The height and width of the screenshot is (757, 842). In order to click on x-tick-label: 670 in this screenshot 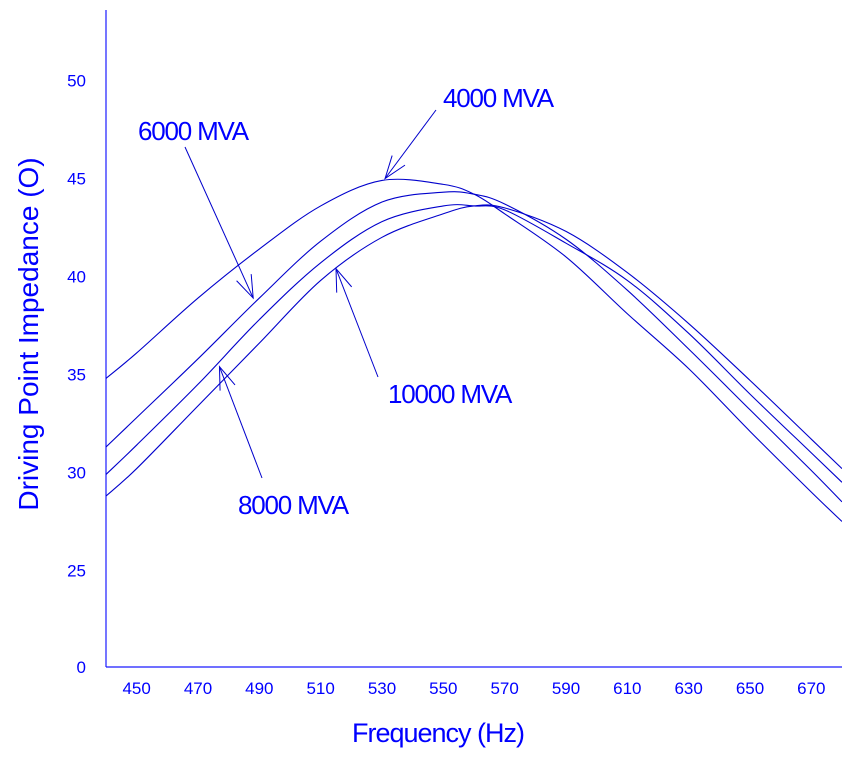, I will do `click(811, 688)`.